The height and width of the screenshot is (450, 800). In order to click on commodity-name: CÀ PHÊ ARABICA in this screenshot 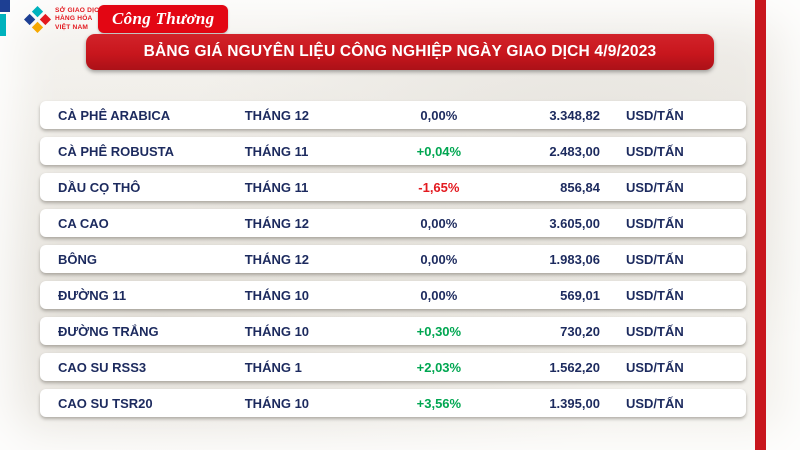, I will do `click(114, 115)`.